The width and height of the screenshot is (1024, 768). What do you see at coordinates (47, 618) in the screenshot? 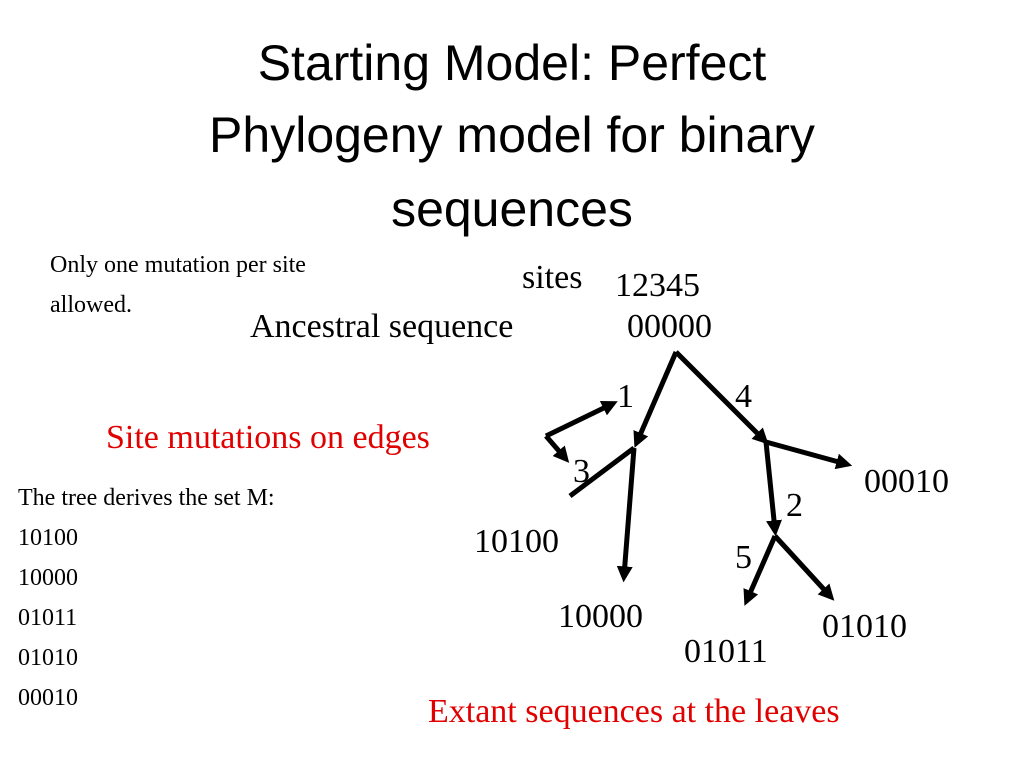
I see `set-item: 01011` at bounding box center [47, 618].